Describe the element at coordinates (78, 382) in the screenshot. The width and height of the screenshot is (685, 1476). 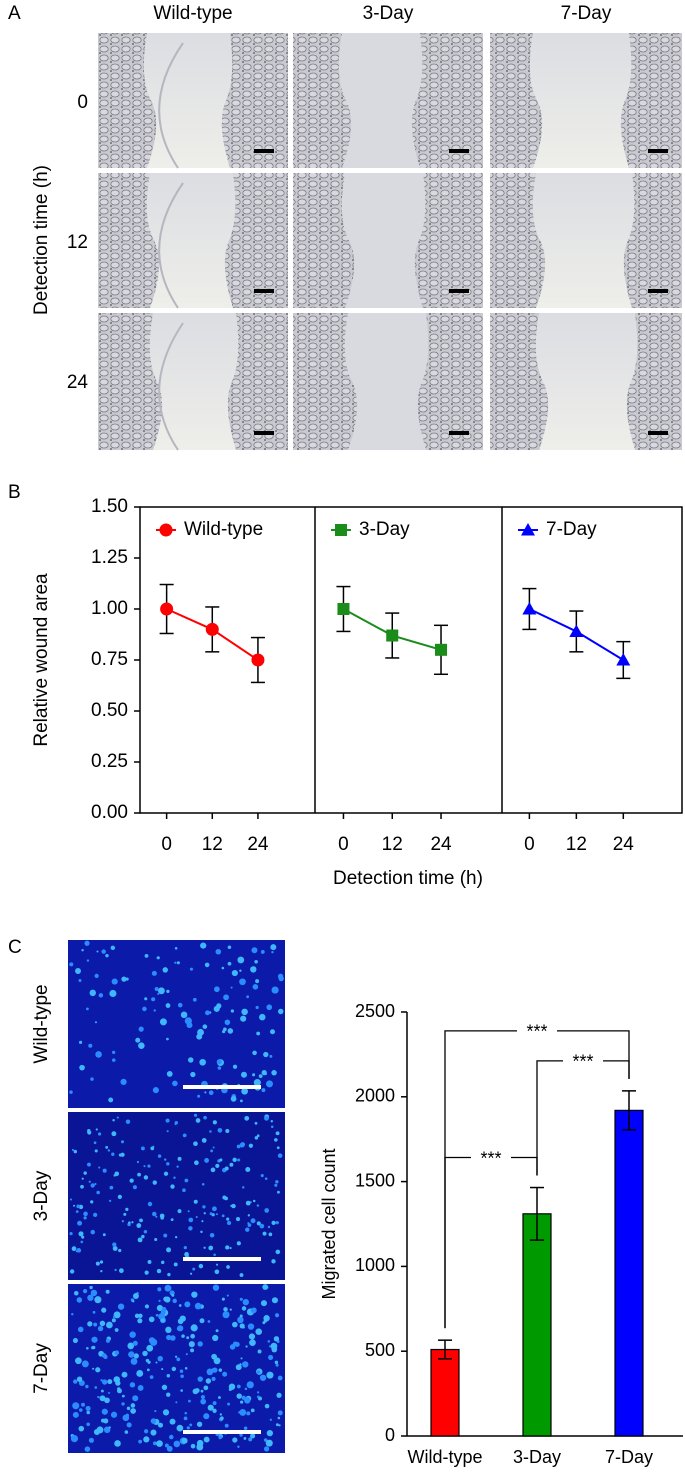
I see `row-label: 24` at that location.